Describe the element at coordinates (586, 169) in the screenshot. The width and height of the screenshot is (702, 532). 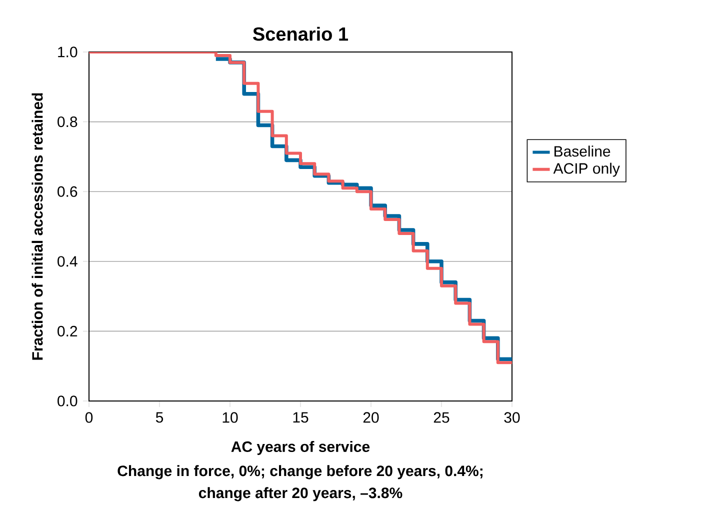
I see `legend-label: ACIP only` at that location.